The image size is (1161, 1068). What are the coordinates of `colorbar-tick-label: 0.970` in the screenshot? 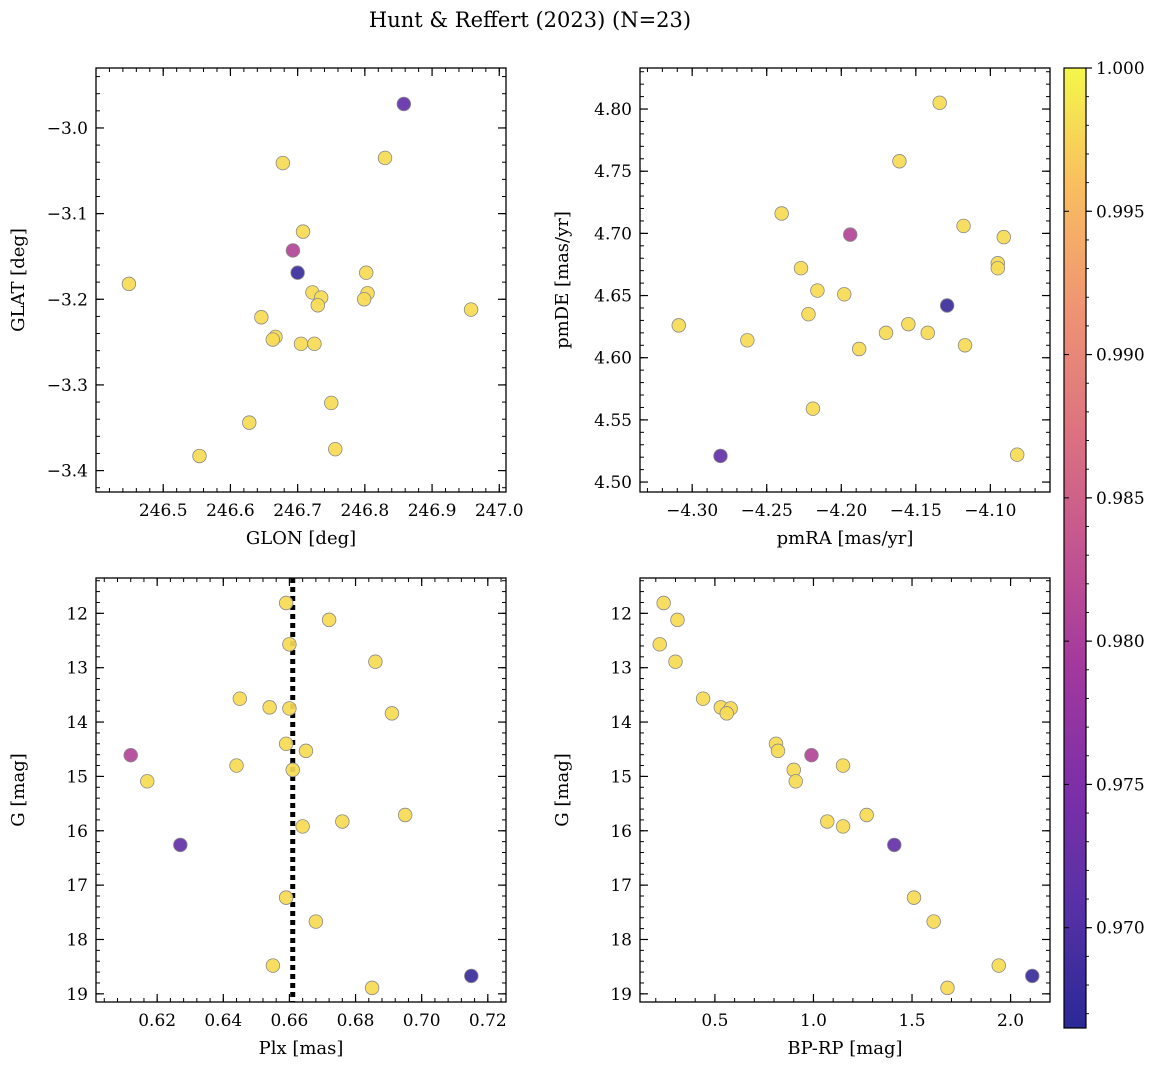 It's located at (1120, 929).